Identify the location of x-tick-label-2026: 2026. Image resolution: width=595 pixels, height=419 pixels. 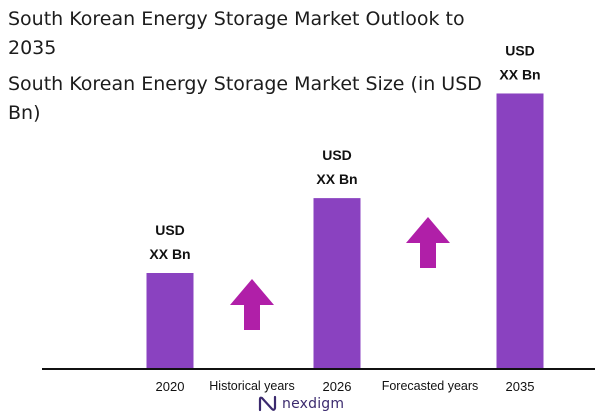
(337, 386).